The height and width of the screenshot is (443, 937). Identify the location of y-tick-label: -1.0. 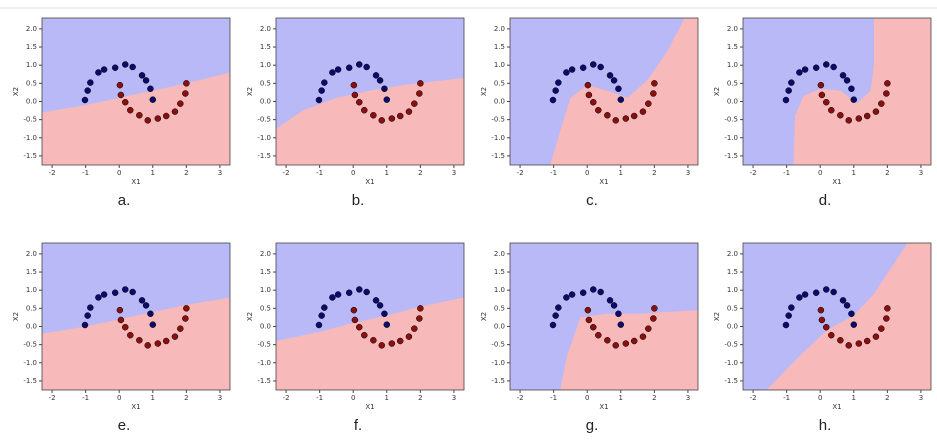
(30, 363).